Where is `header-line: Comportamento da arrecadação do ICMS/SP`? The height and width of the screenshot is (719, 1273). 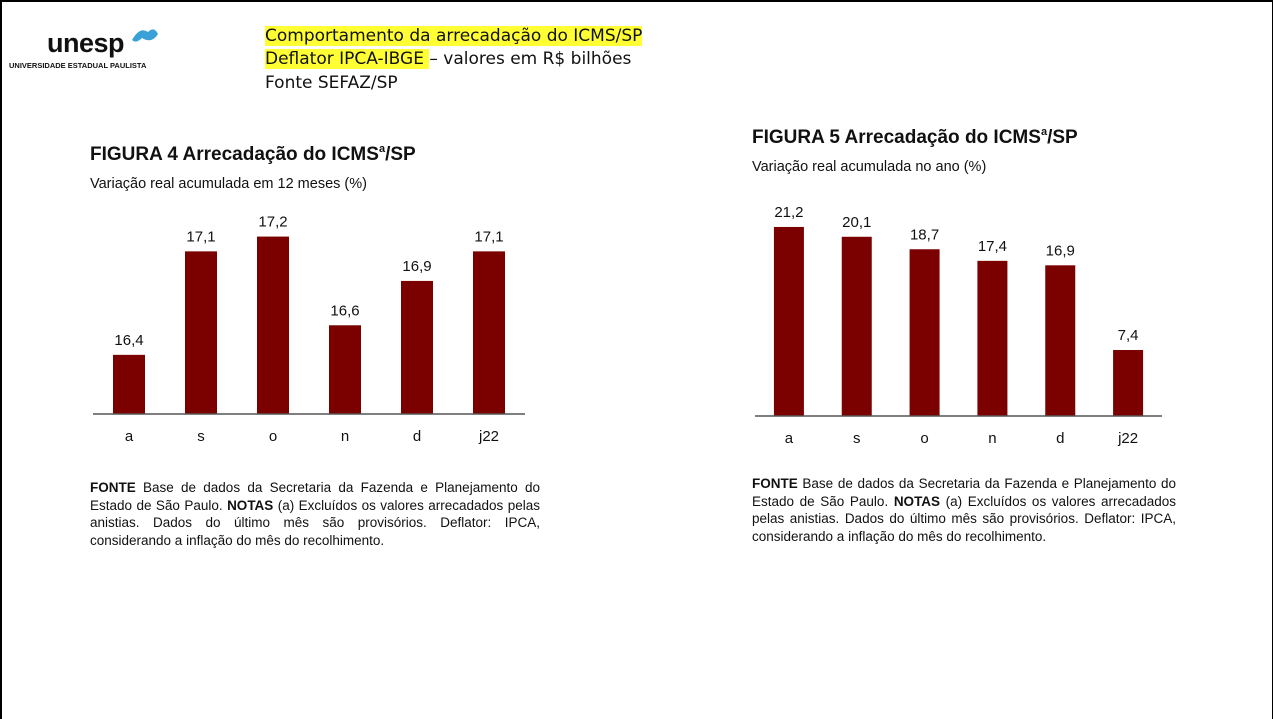 header-line: Comportamento da arrecadação do ICMS/SP is located at coordinates (454, 36).